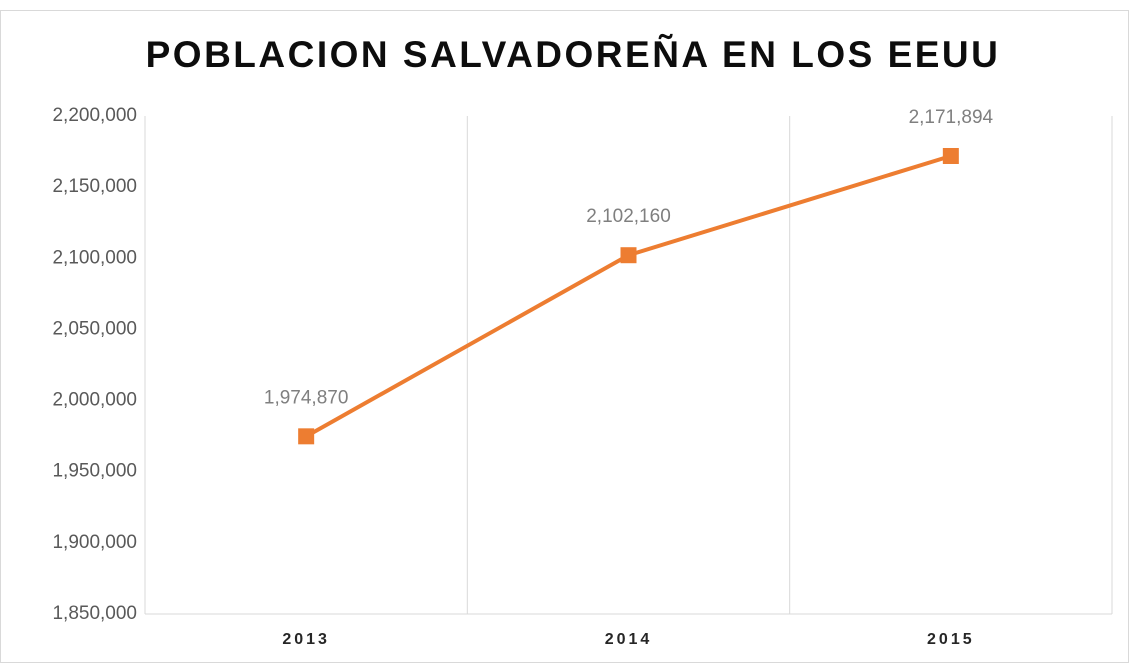  Describe the element at coordinates (628, 216) in the screenshot. I see `data-label: 2,102,160` at that location.